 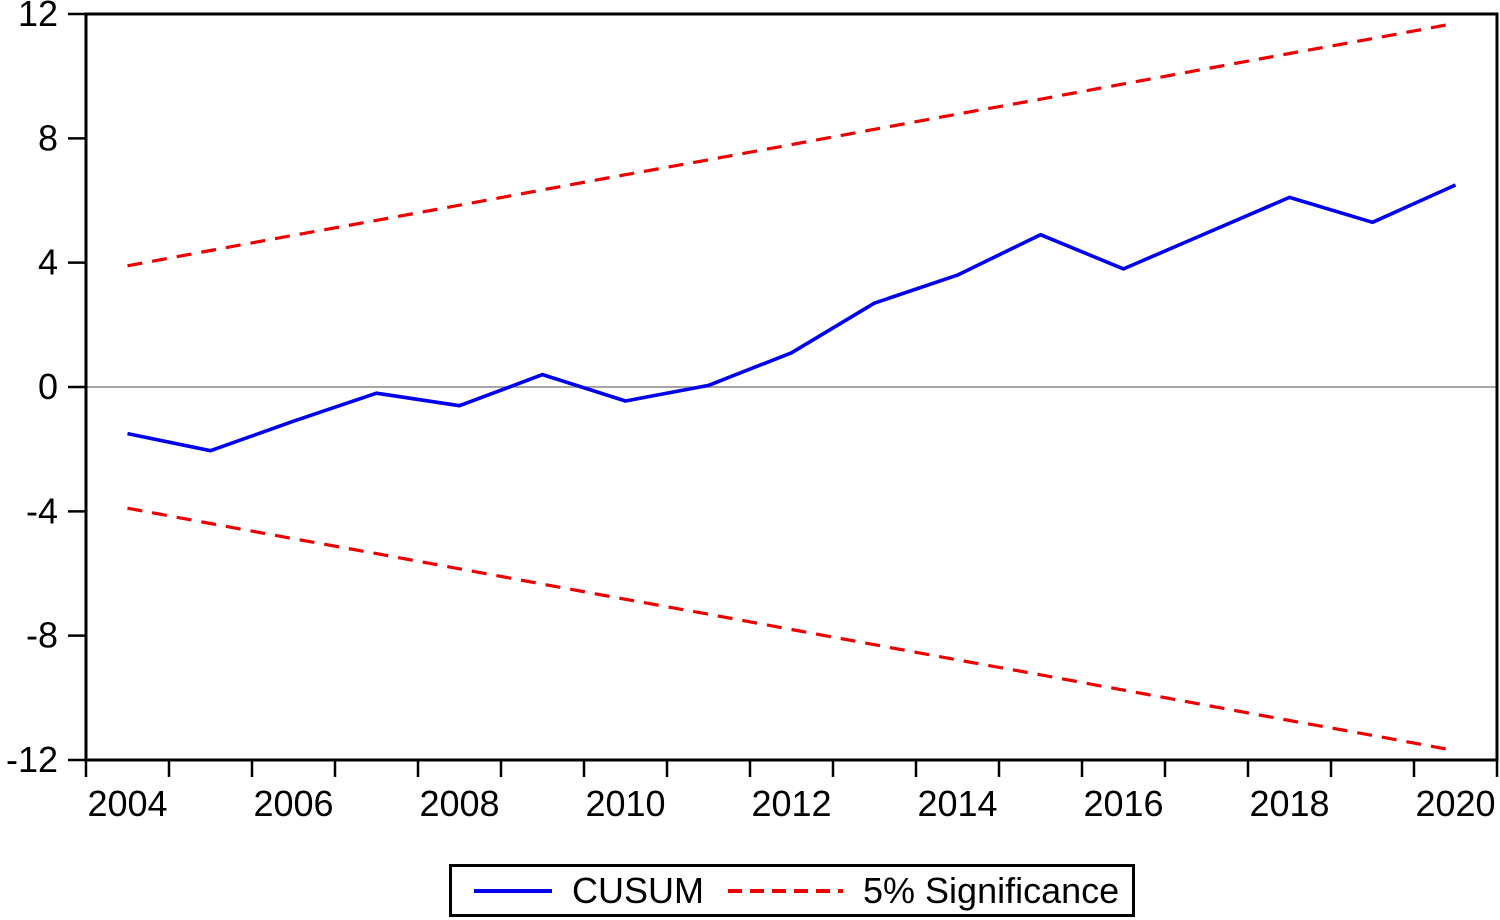 I want to click on y-tick-label: 4, so click(x=48, y=262).